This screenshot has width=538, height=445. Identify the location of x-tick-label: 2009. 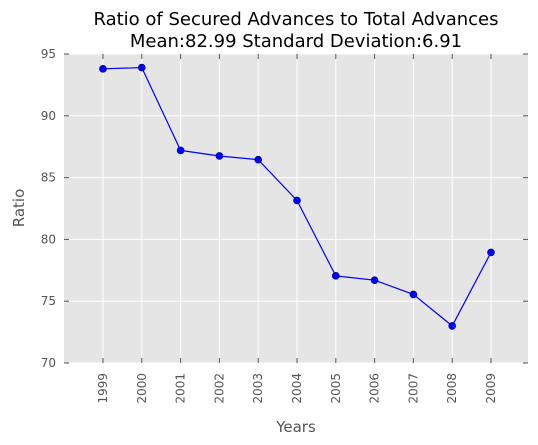
(491, 388).